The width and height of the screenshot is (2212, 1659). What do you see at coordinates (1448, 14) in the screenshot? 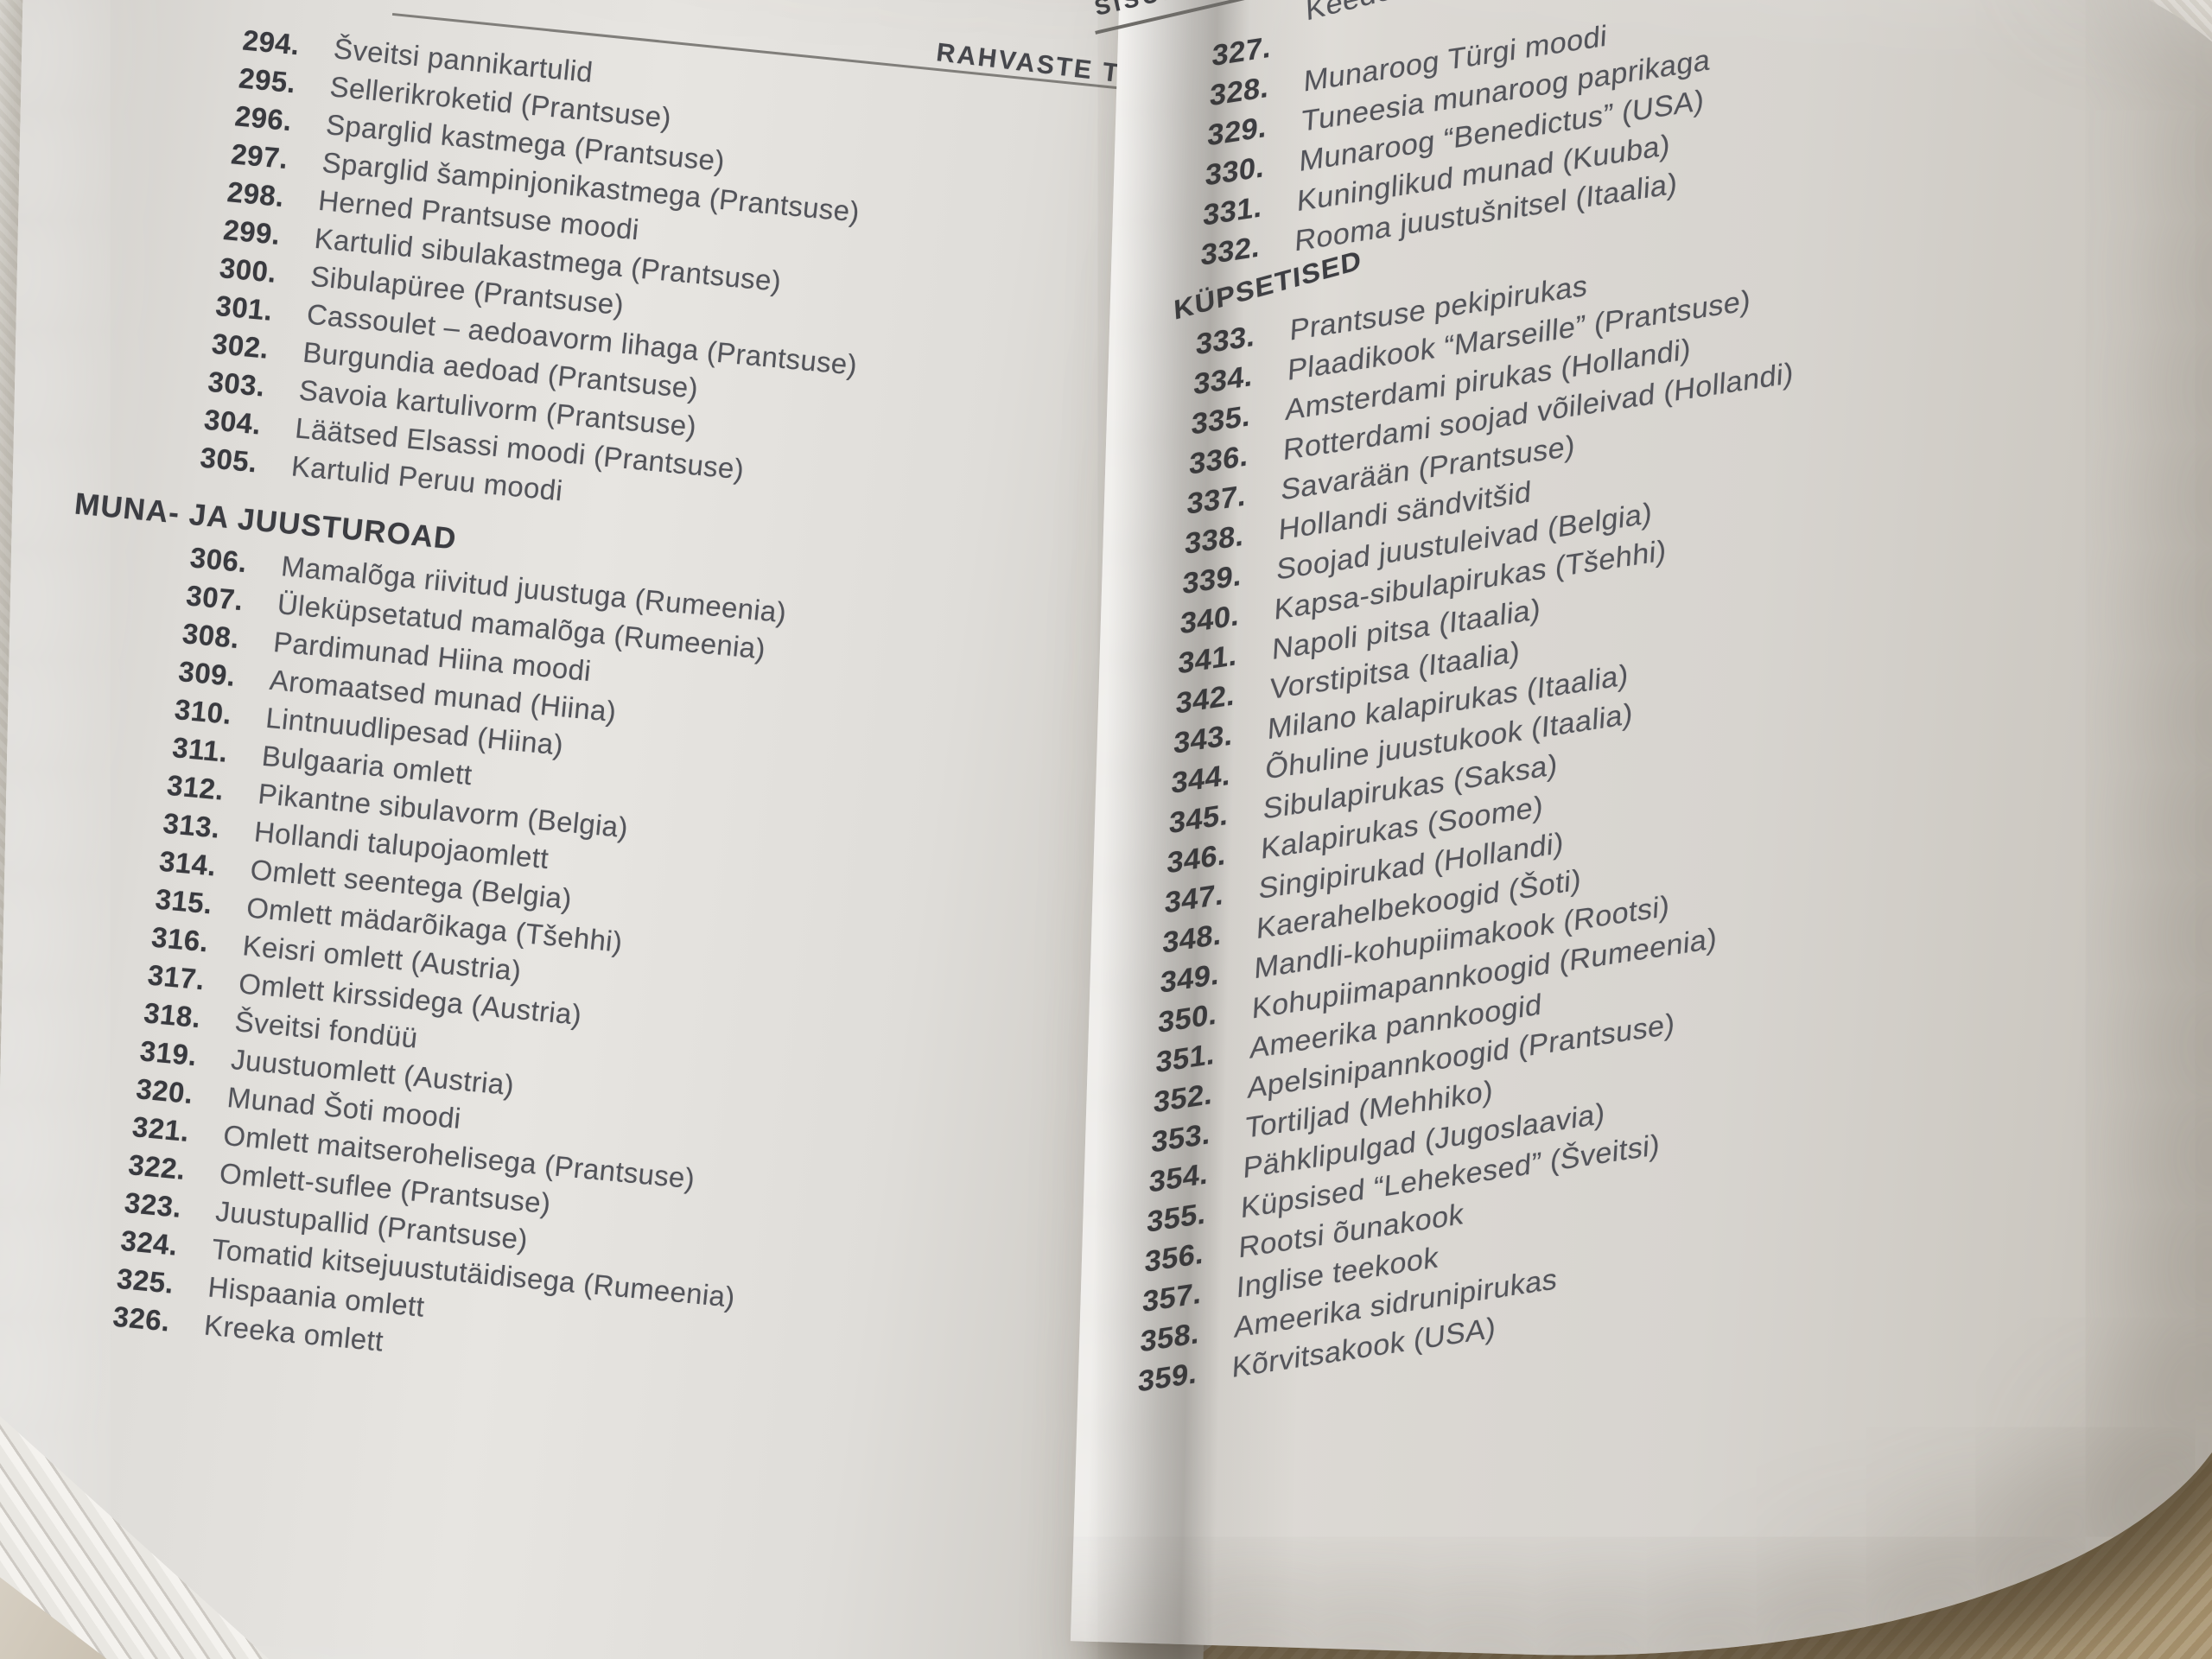
I see `toc-entry-text: Keedetud munad (Eg` at bounding box center [1448, 14].